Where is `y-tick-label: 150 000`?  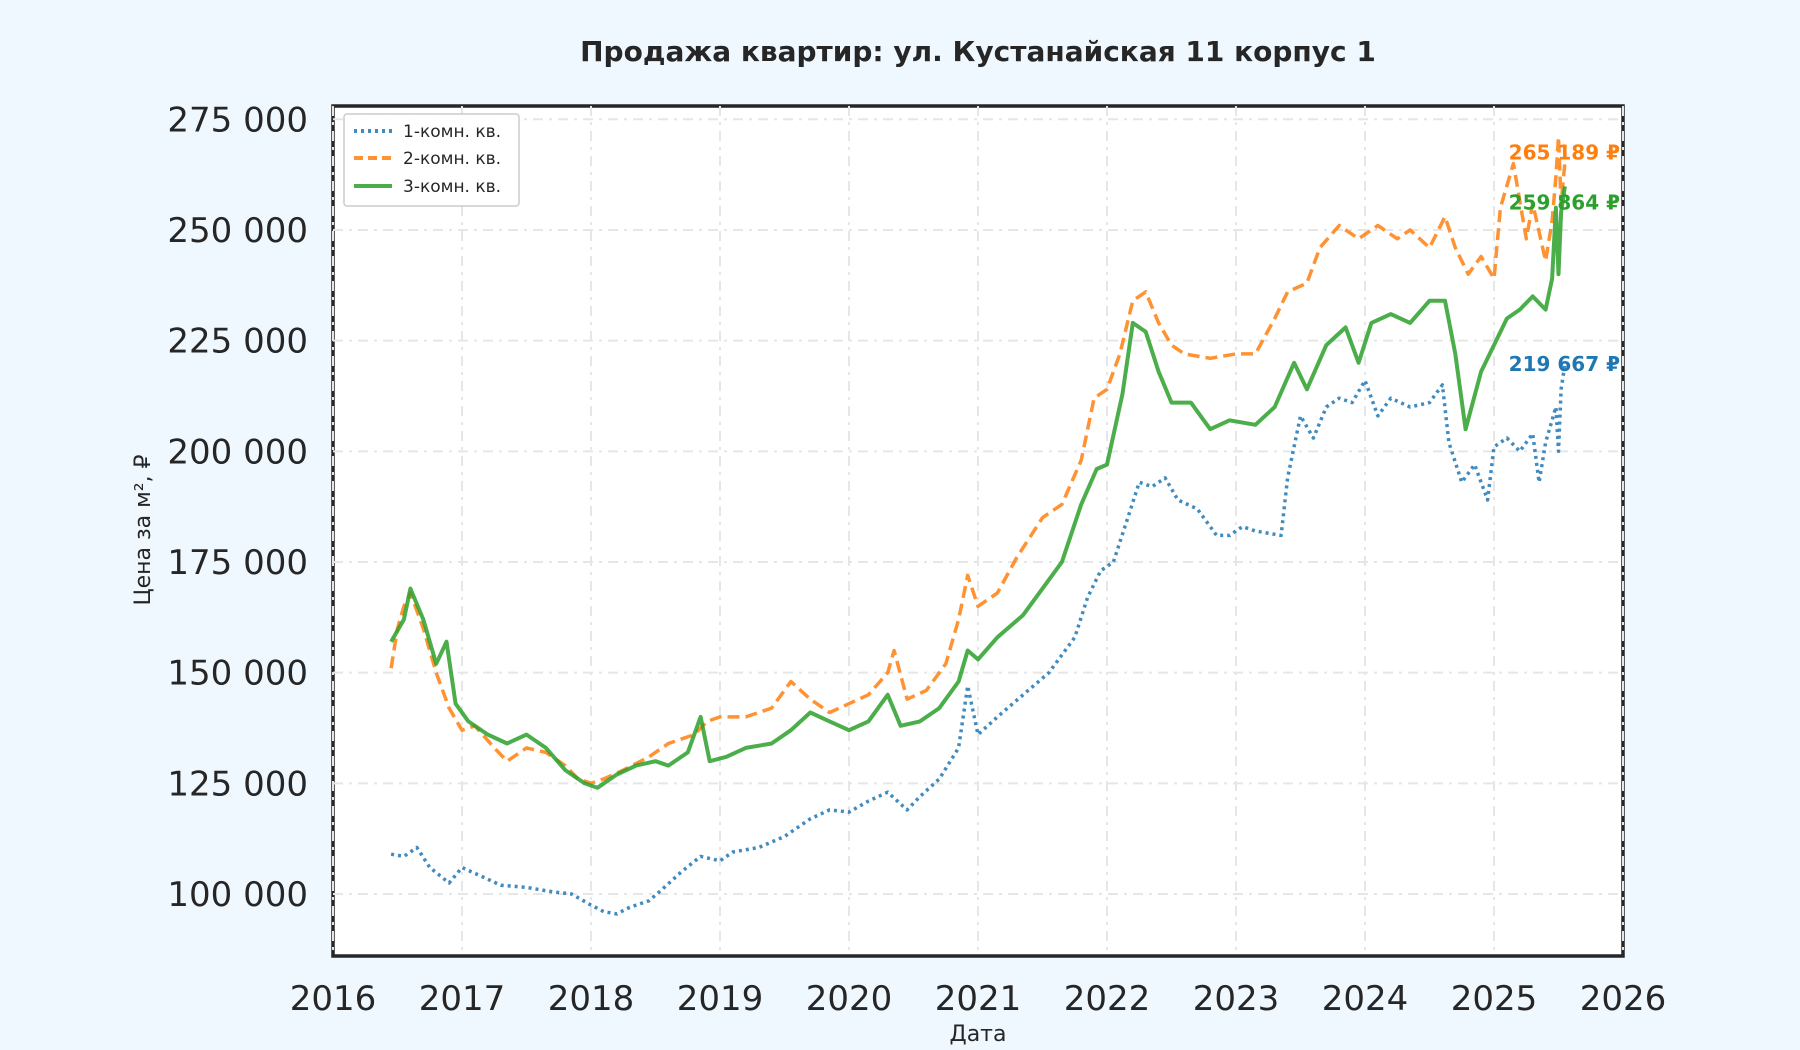 y-tick-label: 150 000 is located at coordinates (237, 674).